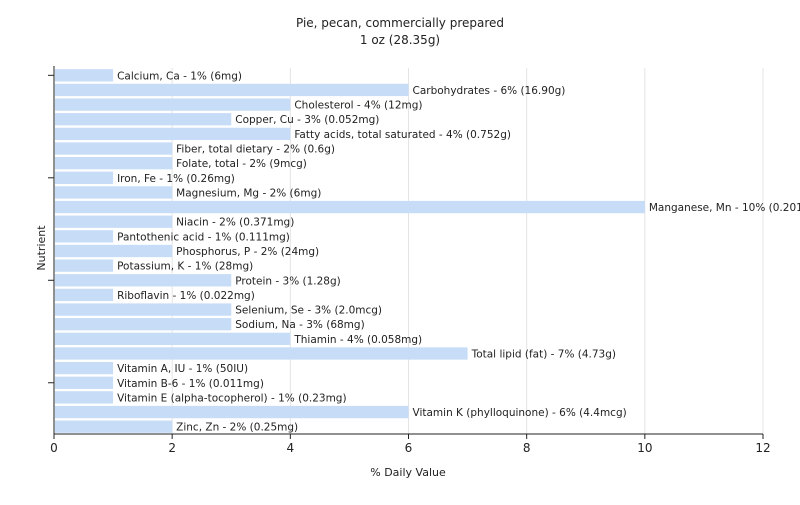 The width and height of the screenshot is (800, 505). I want to click on x-tick-label: 2, so click(172, 448).